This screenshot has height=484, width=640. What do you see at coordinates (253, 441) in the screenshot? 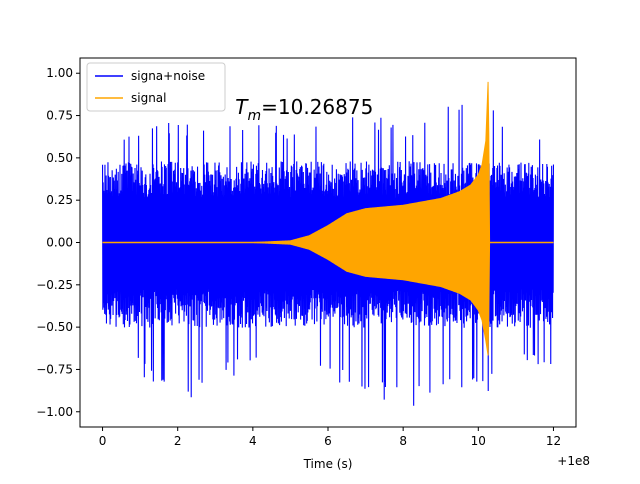
I see `x-tick-label: 4` at bounding box center [253, 441].